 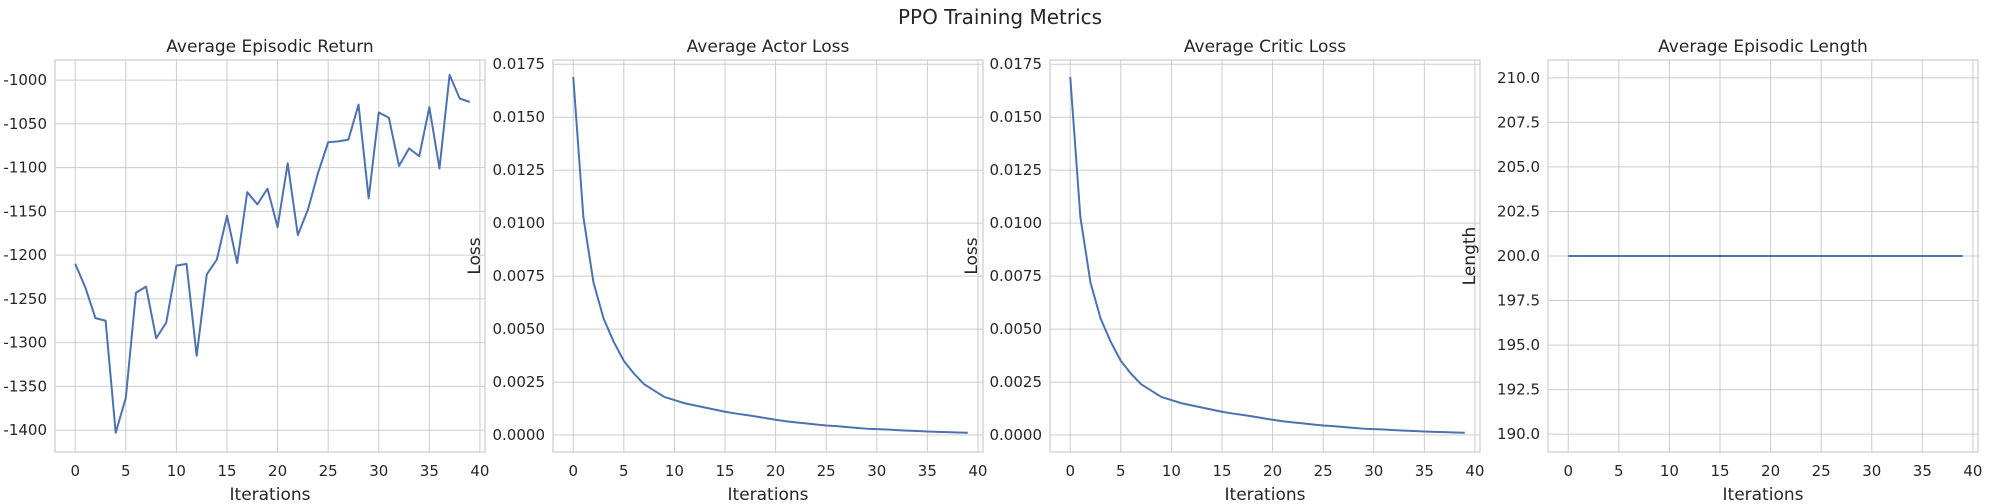 What do you see at coordinates (1518, 122) in the screenshot?
I see `y-tick-label: 207.5` at bounding box center [1518, 122].